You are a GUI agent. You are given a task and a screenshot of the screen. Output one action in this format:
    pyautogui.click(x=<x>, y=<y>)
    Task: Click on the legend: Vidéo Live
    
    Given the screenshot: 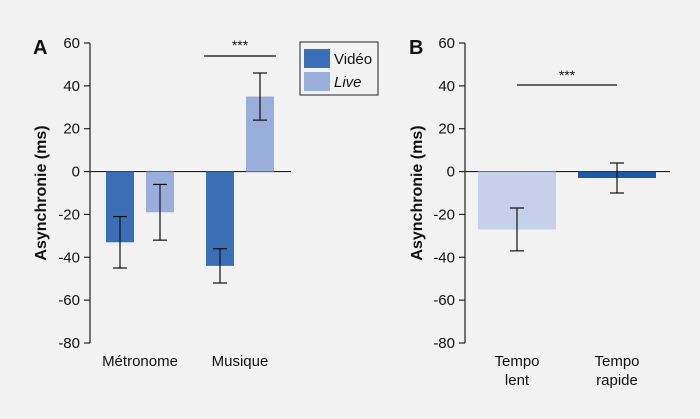 What is the action you would take?
    pyautogui.click(x=339, y=68)
    